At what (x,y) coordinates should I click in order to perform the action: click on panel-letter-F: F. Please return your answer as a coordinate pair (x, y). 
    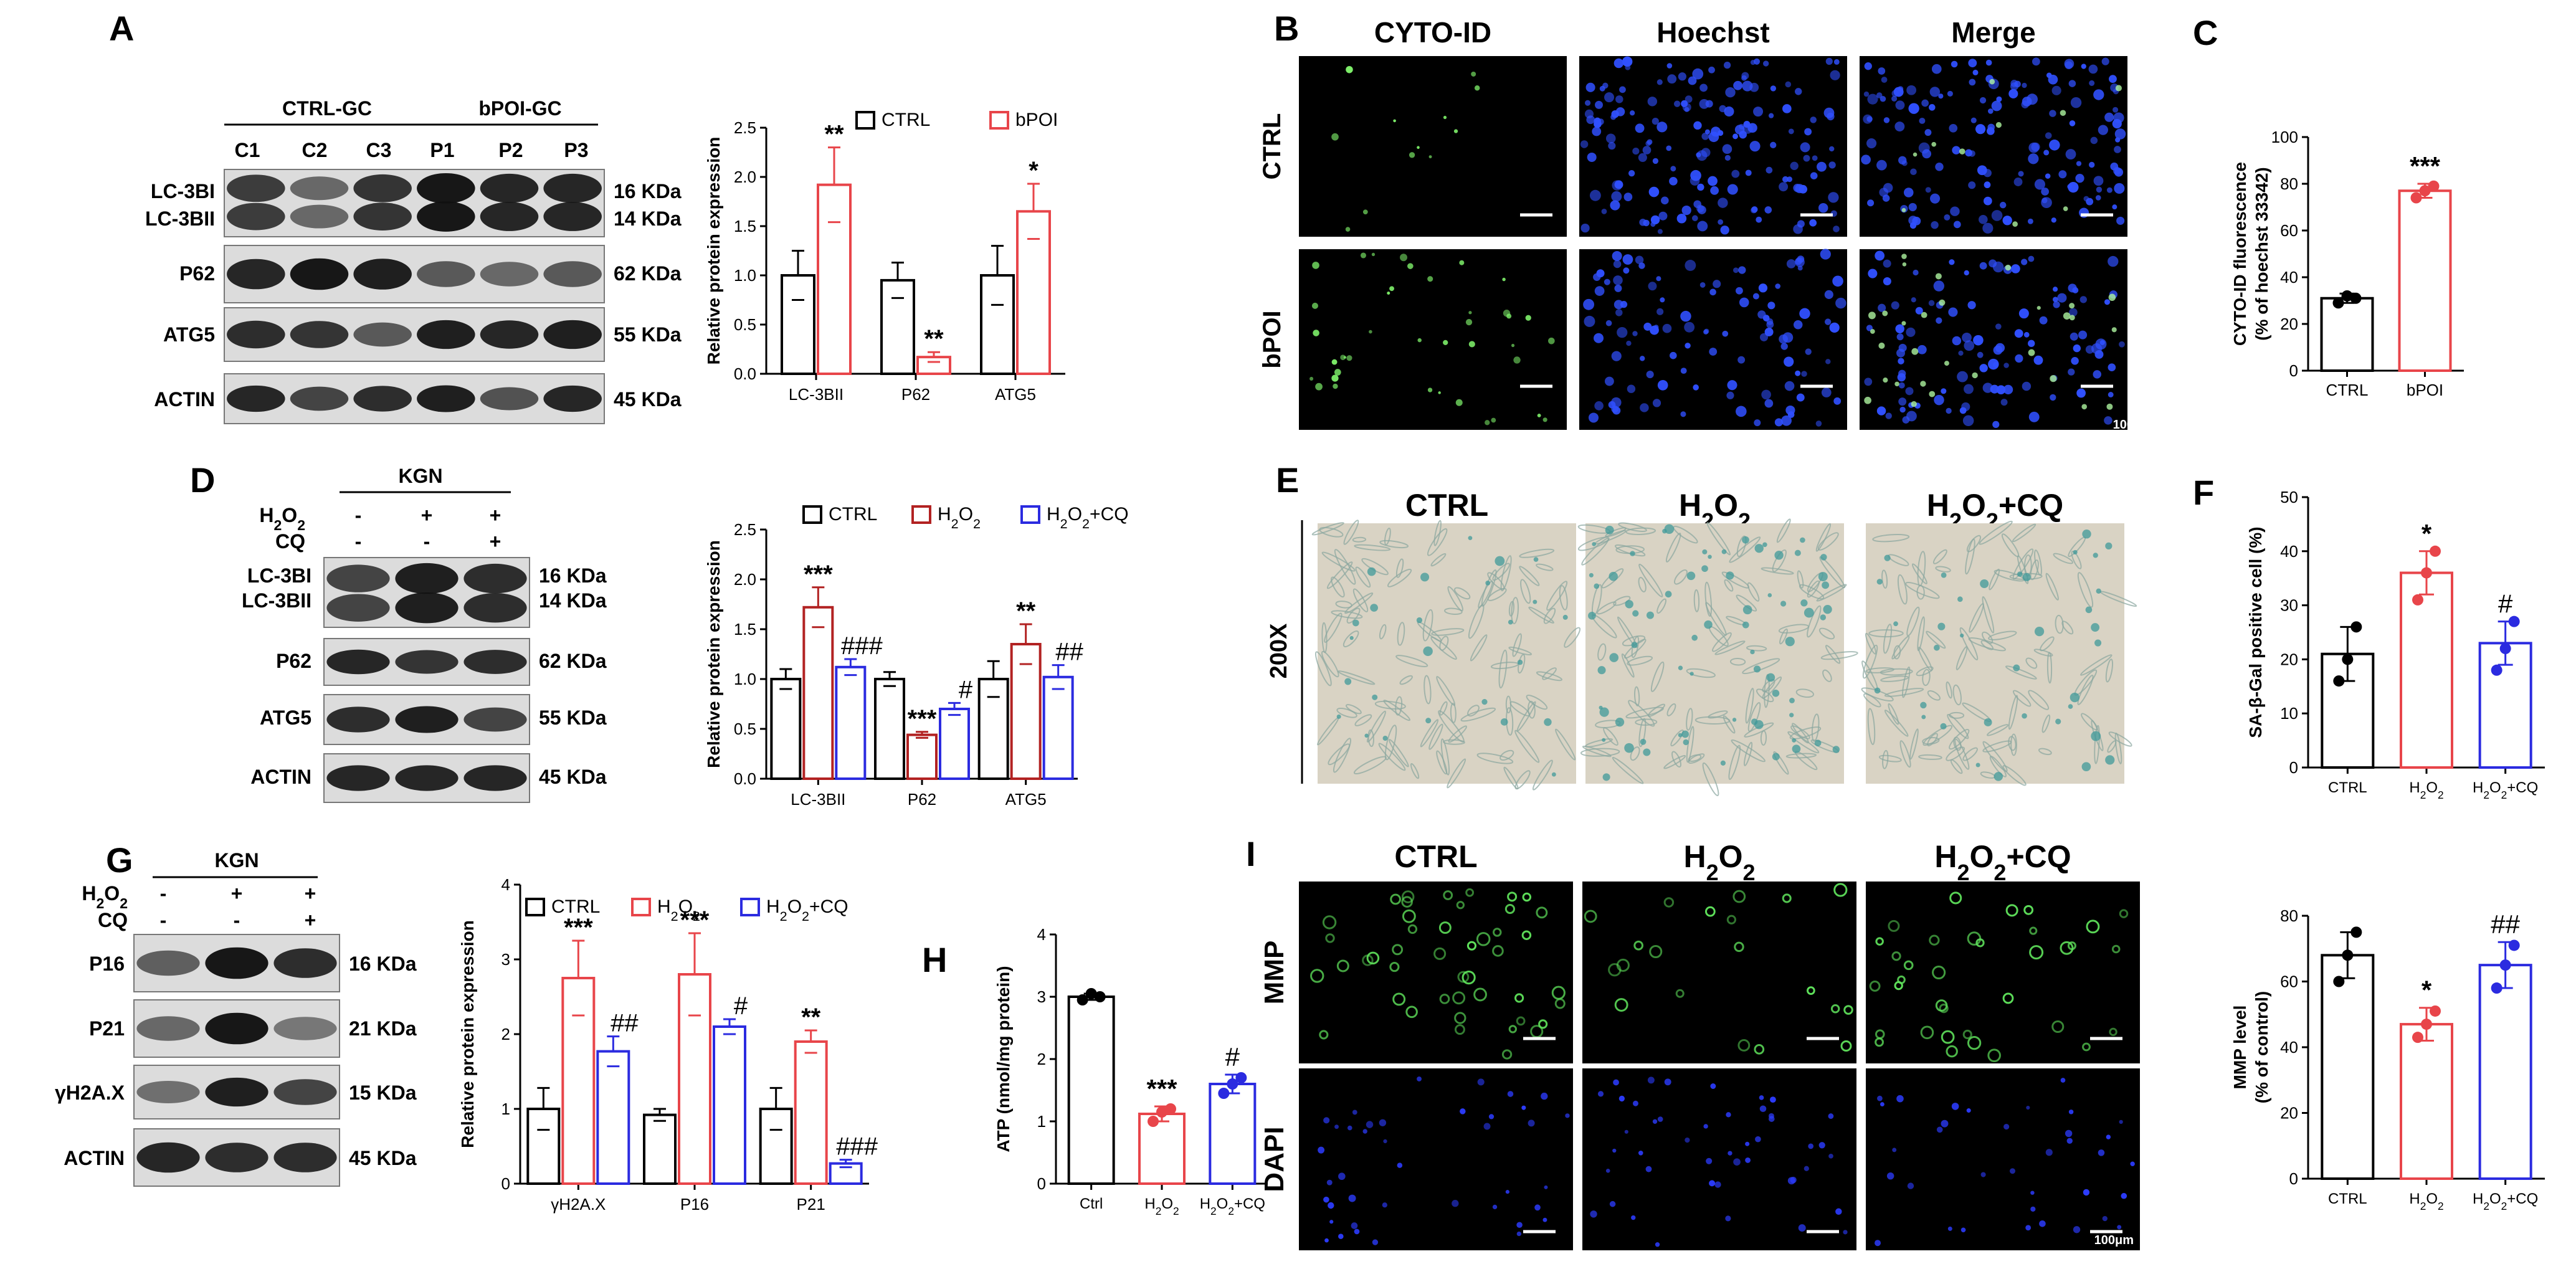
    Looking at the image, I should click on (2203, 493).